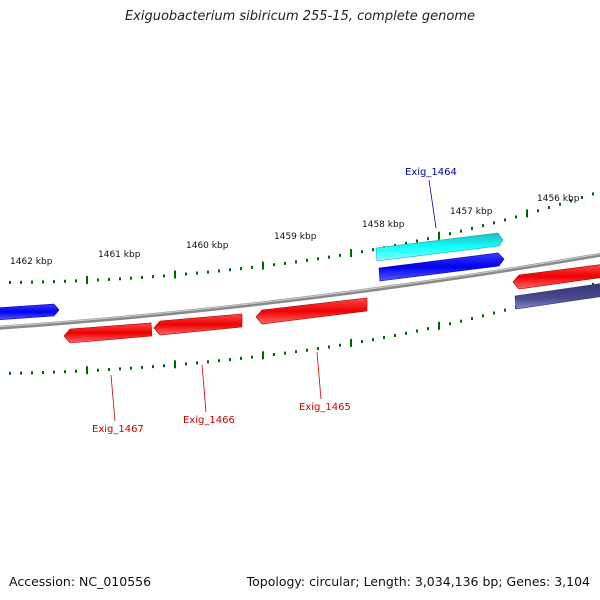 The width and height of the screenshot is (600, 600). Describe the element at coordinates (80, 581) in the screenshot. I see `accession-text: Accession: NC_010556` at that location.